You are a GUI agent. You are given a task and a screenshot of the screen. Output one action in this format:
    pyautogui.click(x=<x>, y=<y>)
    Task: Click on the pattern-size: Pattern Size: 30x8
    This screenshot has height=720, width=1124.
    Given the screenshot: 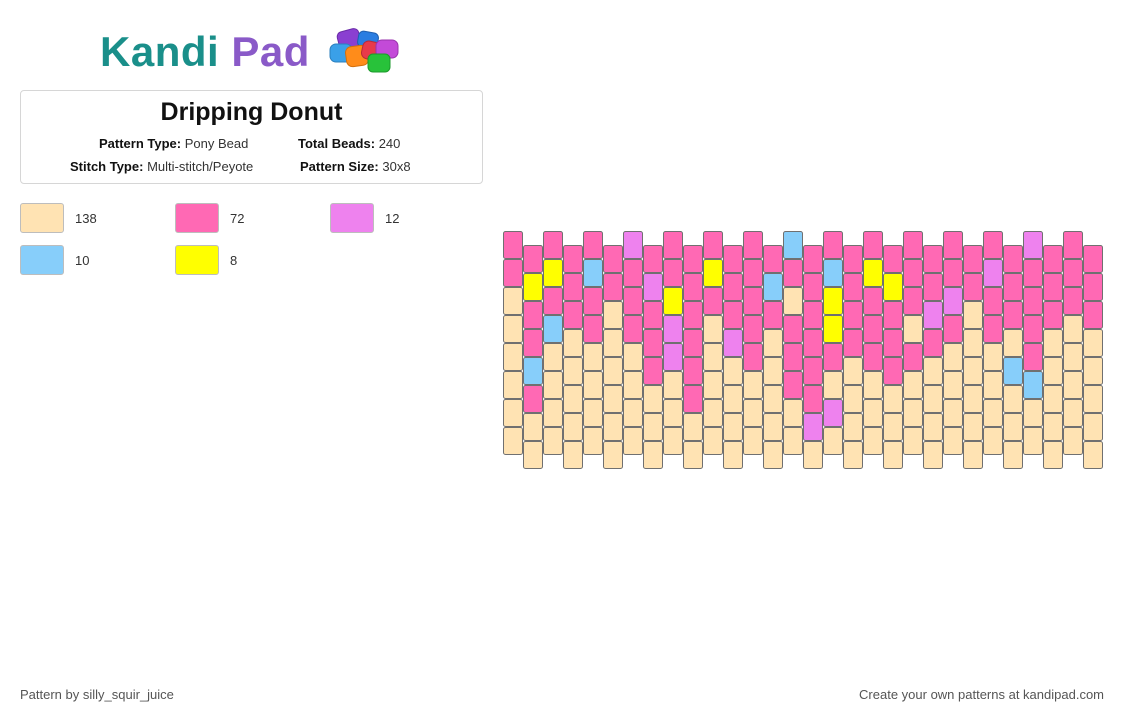 What is the action you would take?
    pyautogui.click(x=355, y=166)
    